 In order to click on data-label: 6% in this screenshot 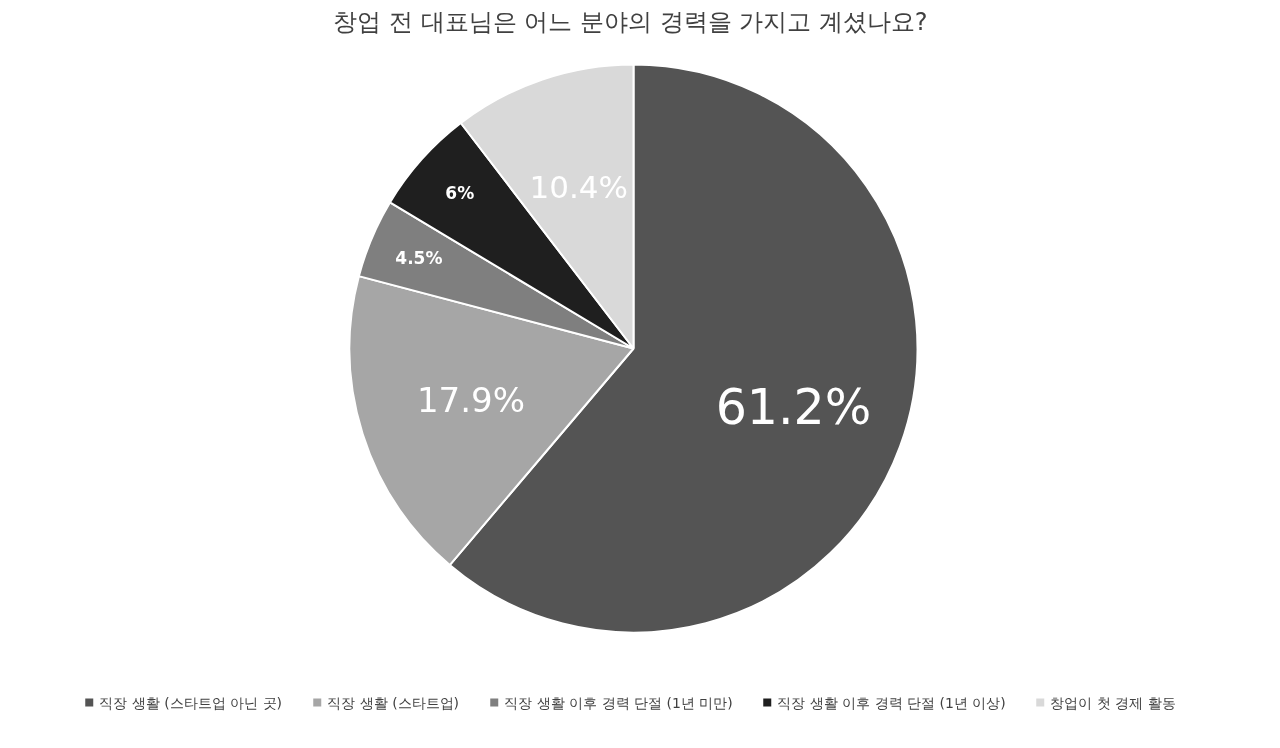, I will do `click(460, 193)`.